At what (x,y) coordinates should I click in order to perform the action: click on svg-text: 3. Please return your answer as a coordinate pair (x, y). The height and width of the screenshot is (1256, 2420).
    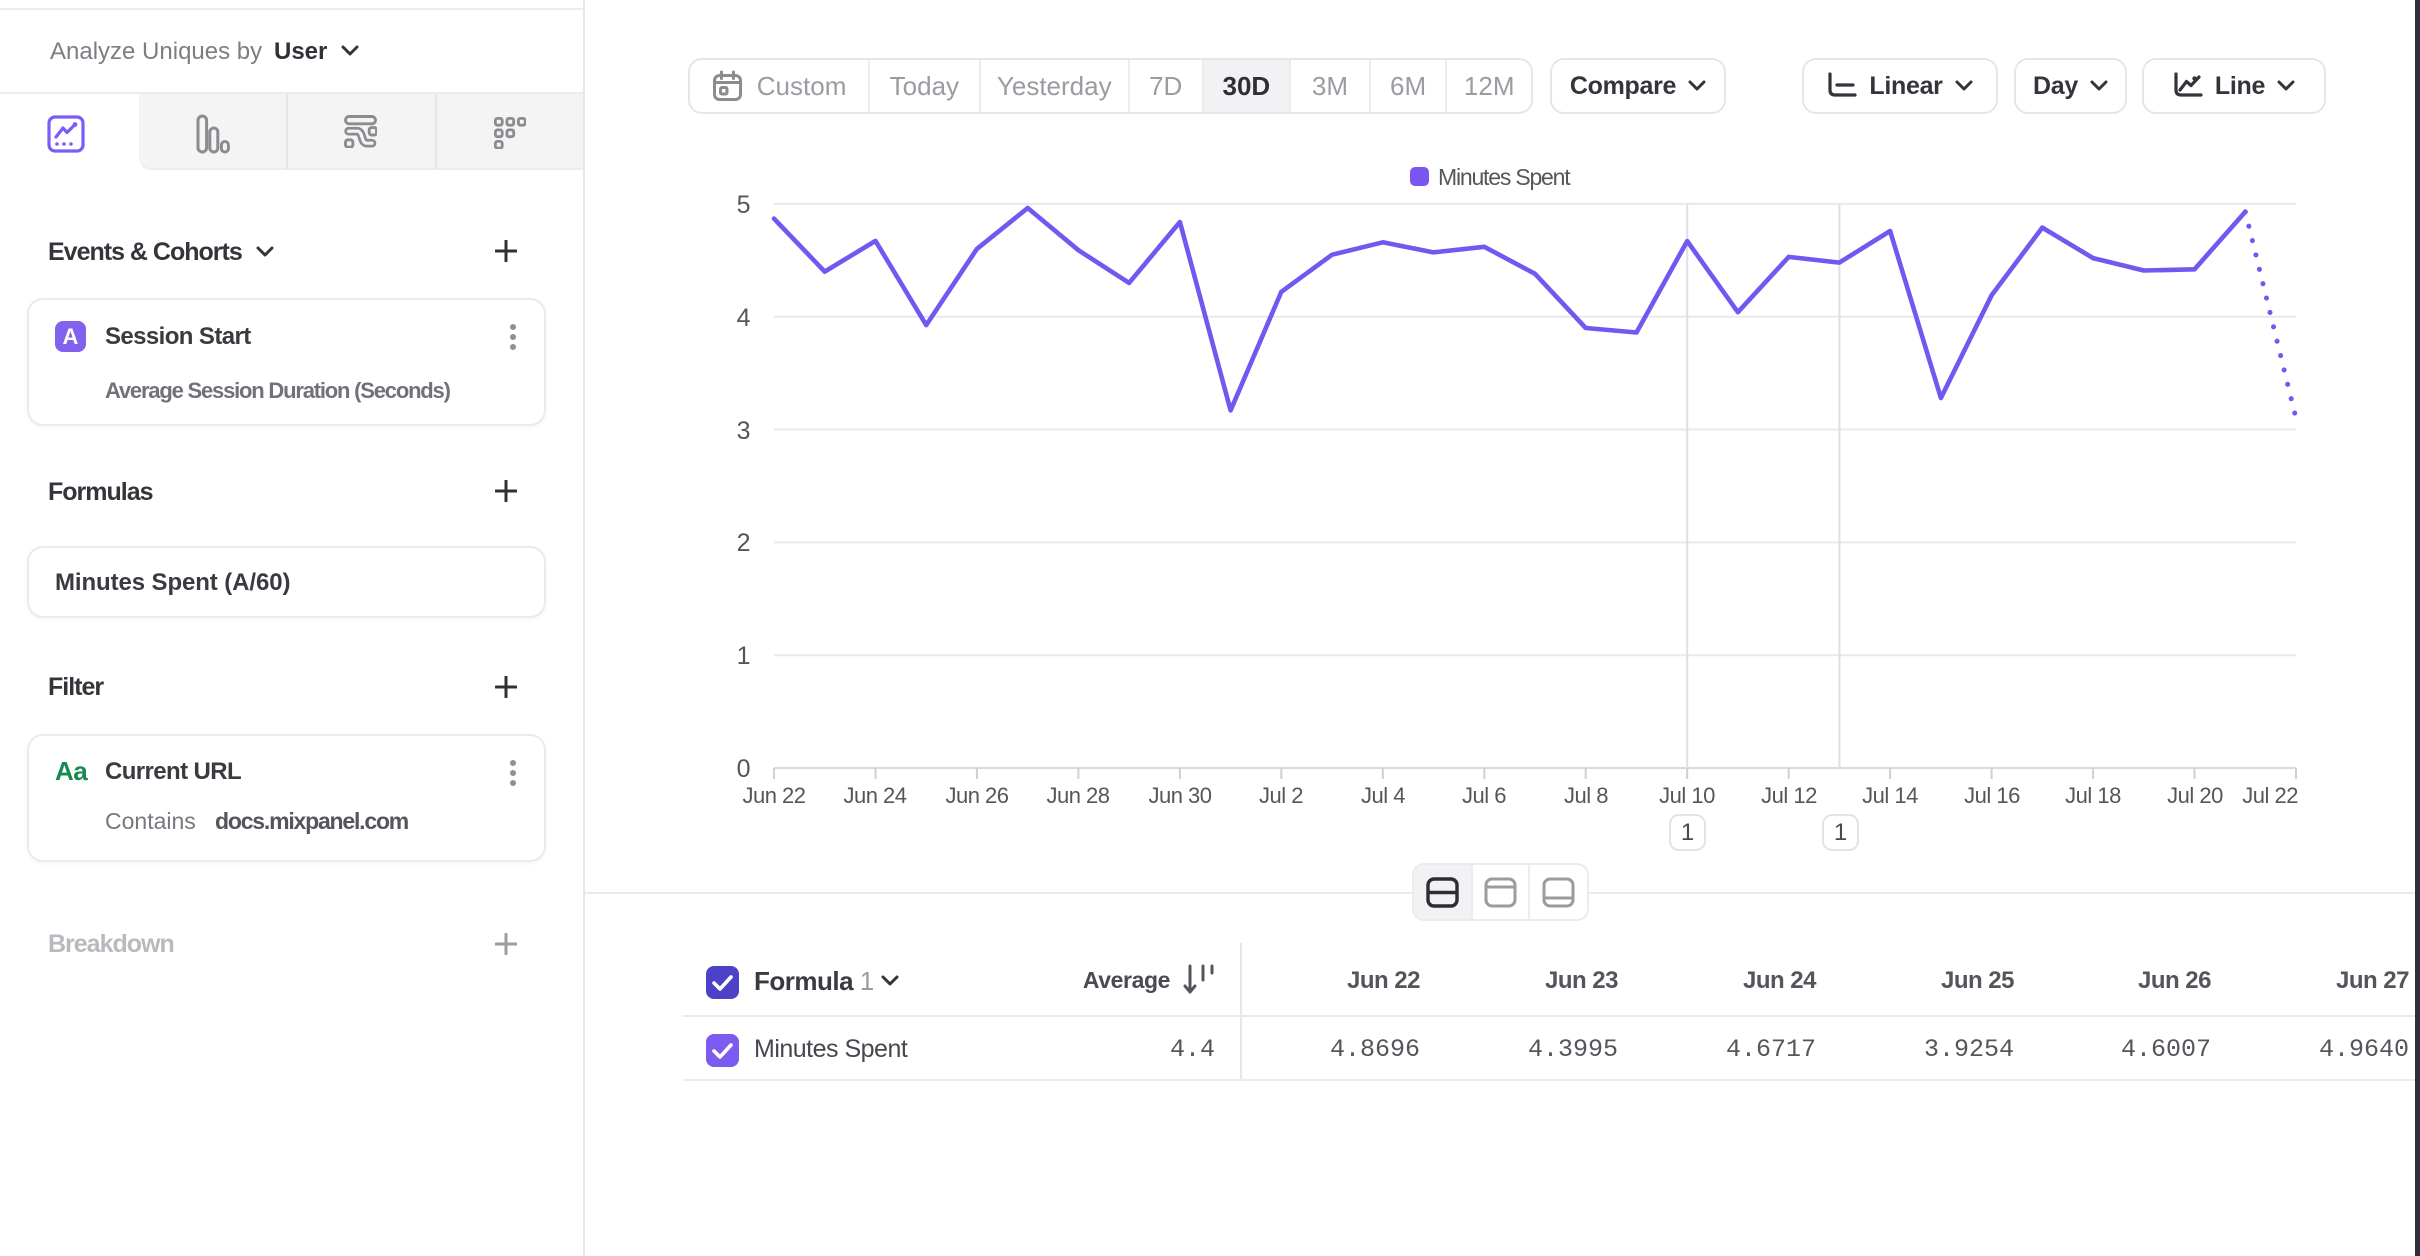
    Looking at the image, I should click on (743, 431).